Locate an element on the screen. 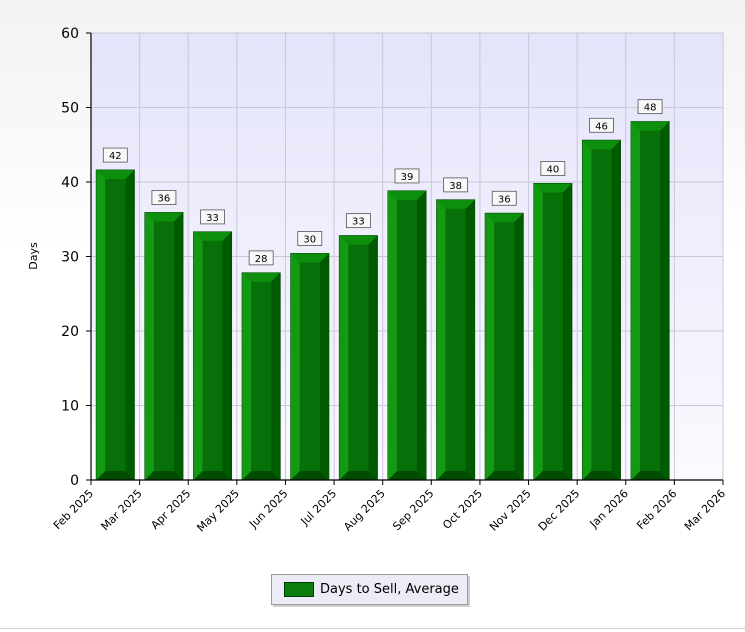  value-label: 42 is located at coordinates (115, 155).